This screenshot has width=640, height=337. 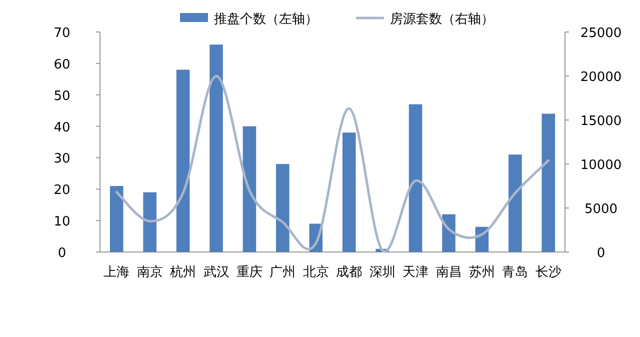 What do you see at coordinates (515, 272) in the screenshot?
I see `x-tick-label: 青岛` at bounding box center [515, 272].